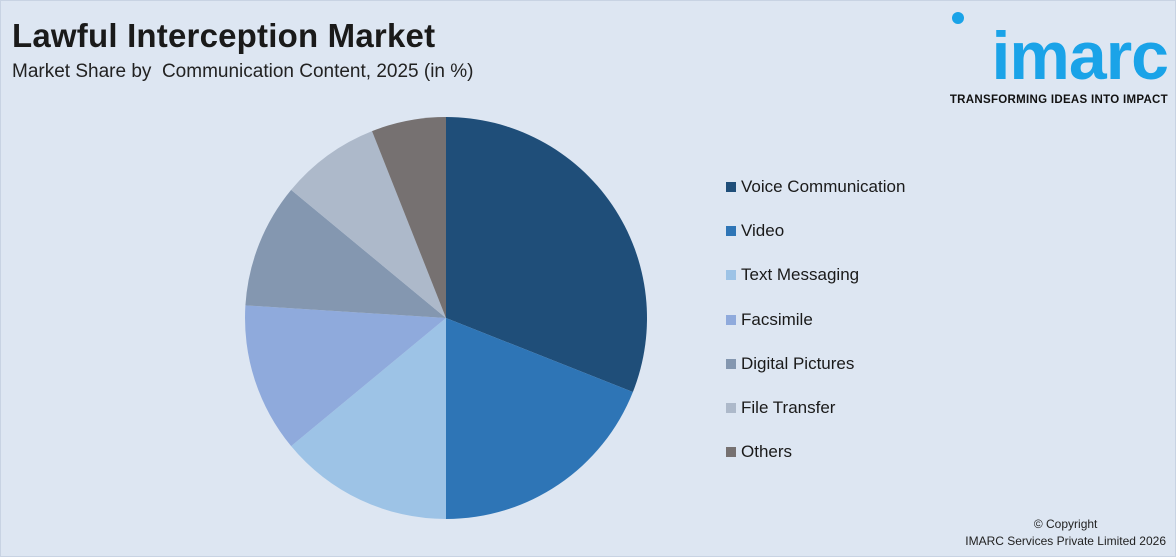 The width and height of the screenshot is (1176, 557). I want to click on legend-item-facsimile: Facsimile, so click(769, 320).